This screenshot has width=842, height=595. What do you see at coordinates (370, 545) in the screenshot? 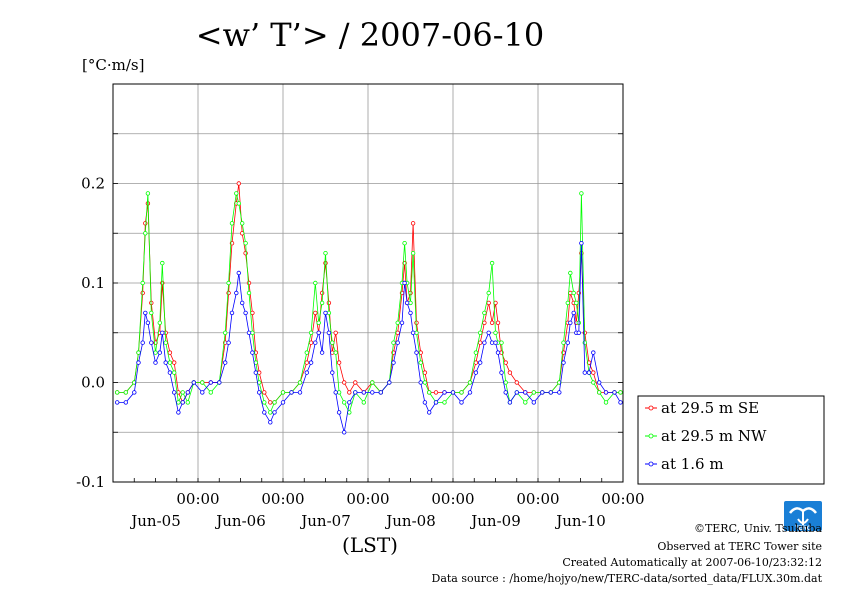
I see `x-axis-label: (LST)` at bounding box center [370, 545].